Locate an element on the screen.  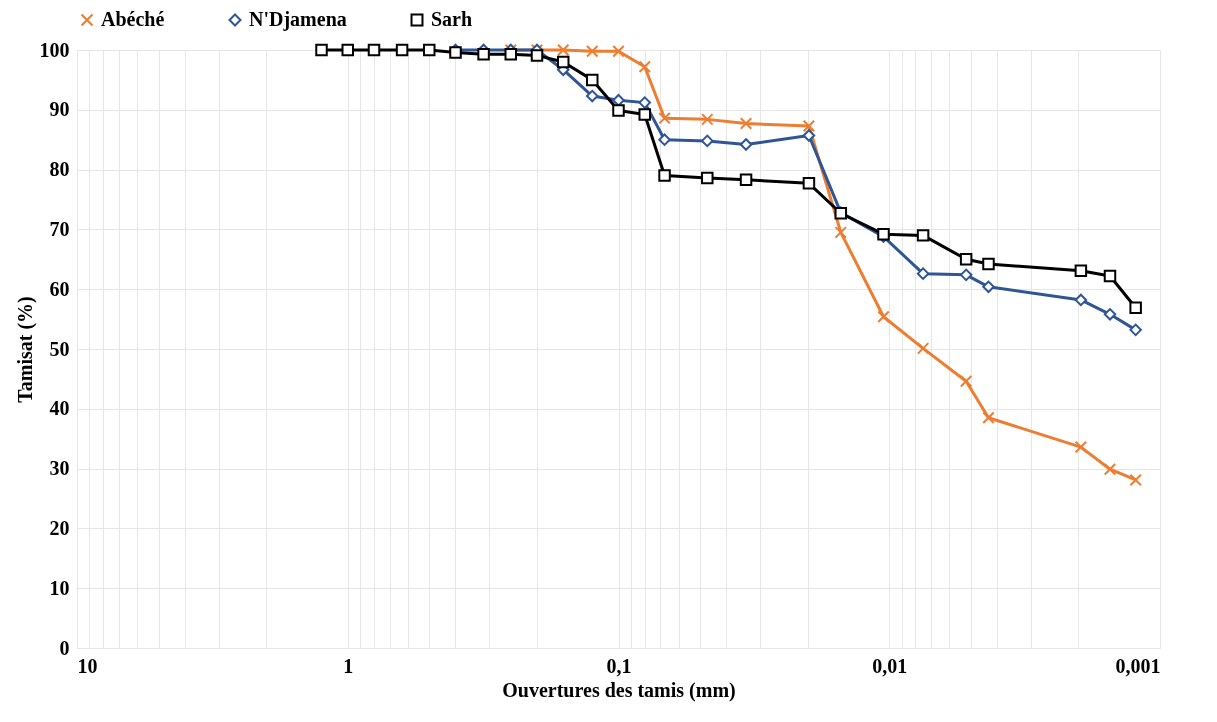
y-tick-label: 10 is located at coordinates (59, 587).